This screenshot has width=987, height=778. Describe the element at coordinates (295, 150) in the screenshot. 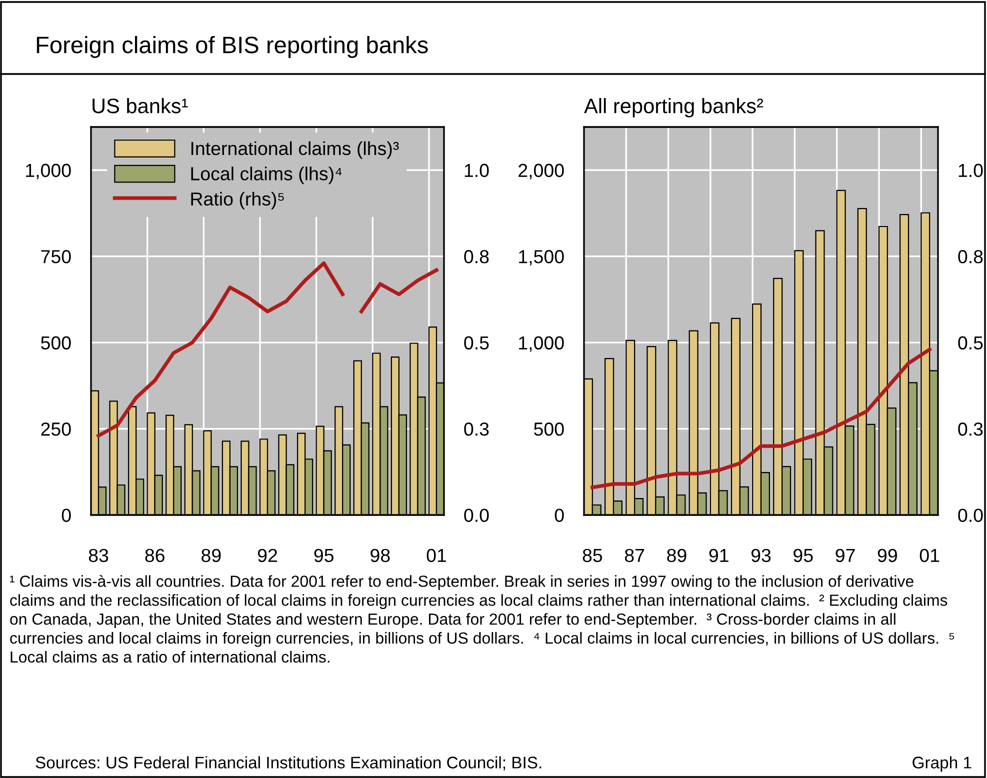

I see `legend-label: International claims (lhs)³` at that location.